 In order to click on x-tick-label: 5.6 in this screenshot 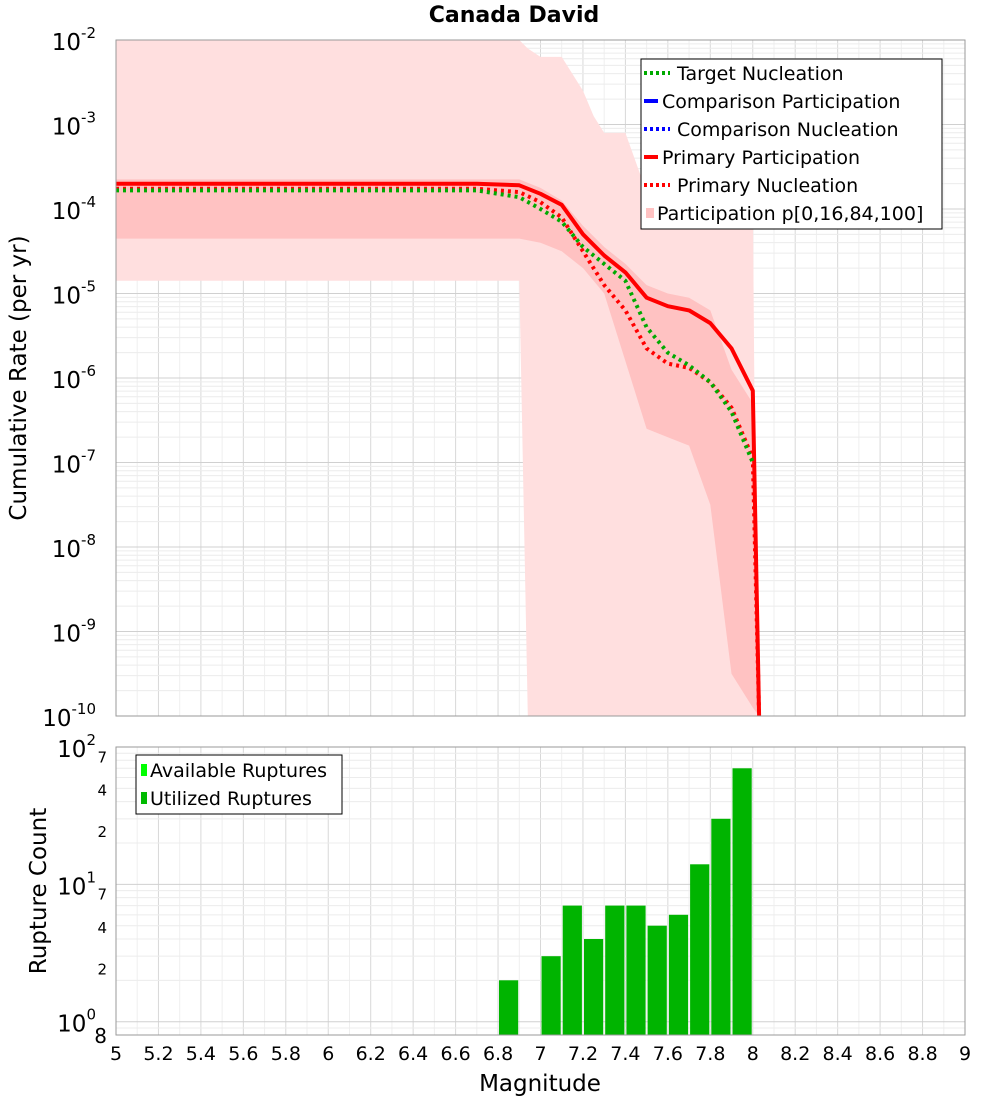, I will do `click(243, 1054)`.